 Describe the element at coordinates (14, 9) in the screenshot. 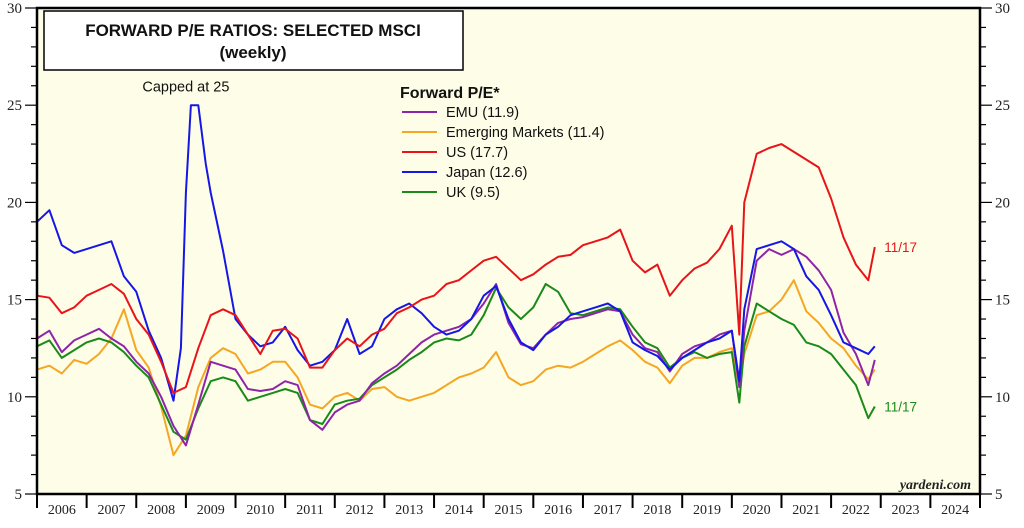

I see `left-tick-label: 30` at that location.